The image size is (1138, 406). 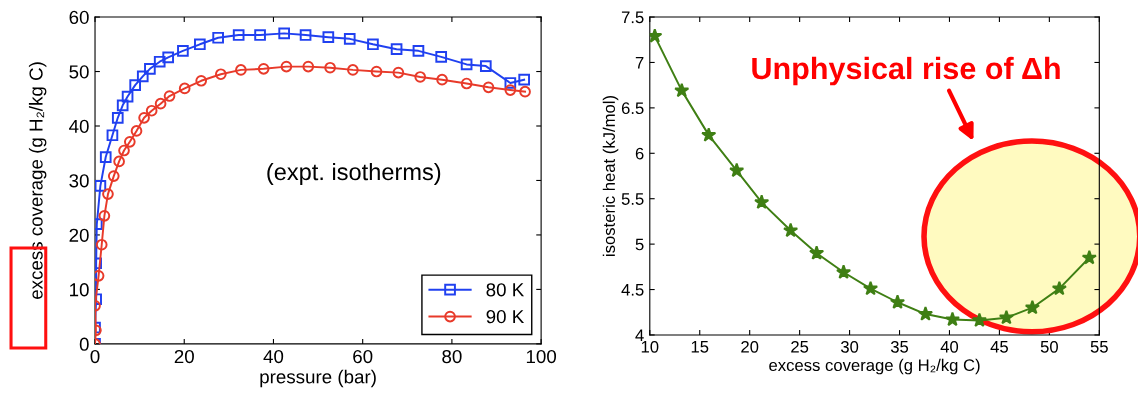 What do you see at coordinates (79, 181) in the screenshot?
I see `y-tick-label: 30` at bounding box center [79, 181].